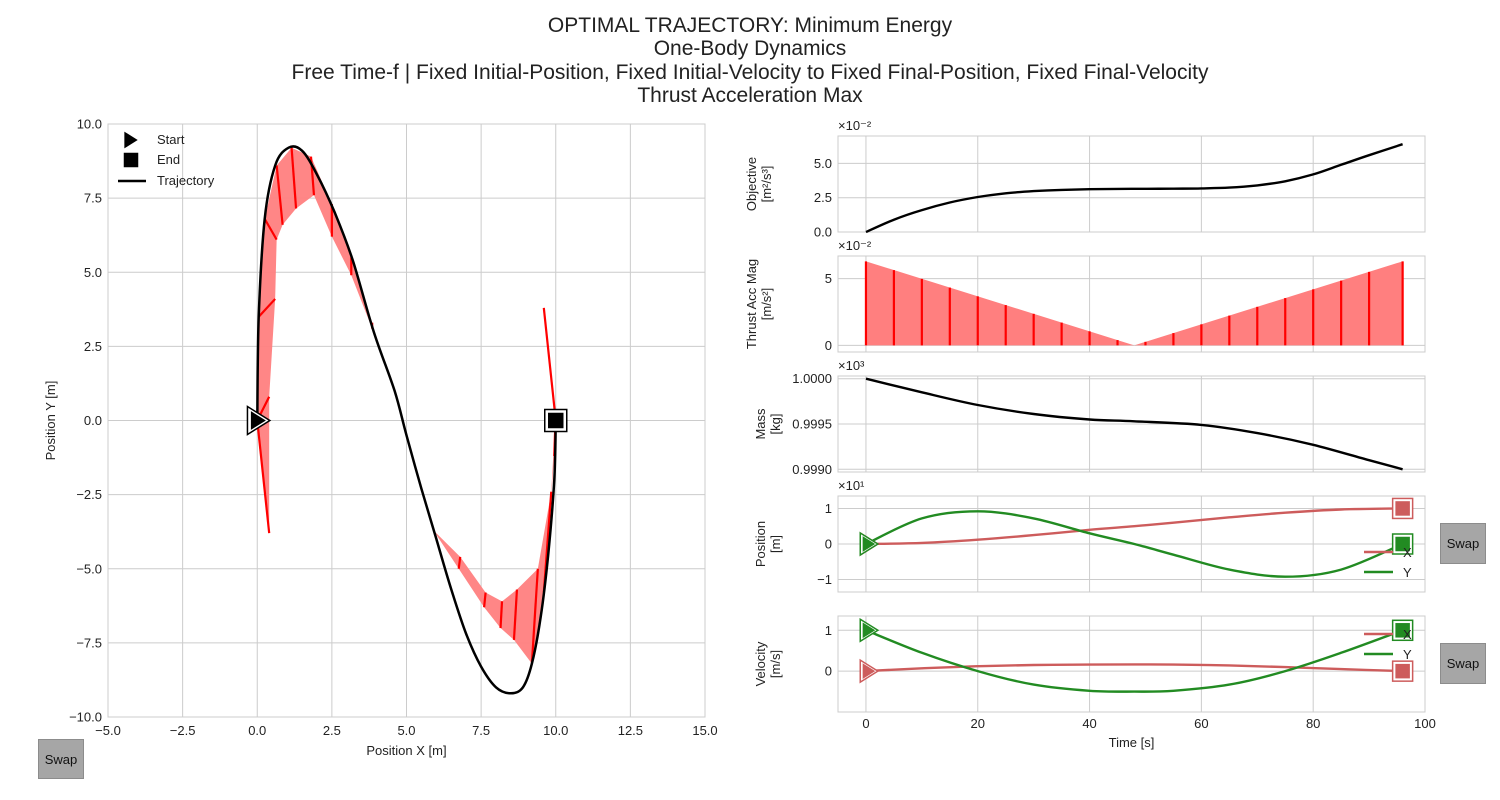 Image resolution: width=1500 pixels, height=800 pixels. Describe the element at coordinates (766, 184) in the screenshot. I see `objective-ylabel: [m²/s³]` at that location.